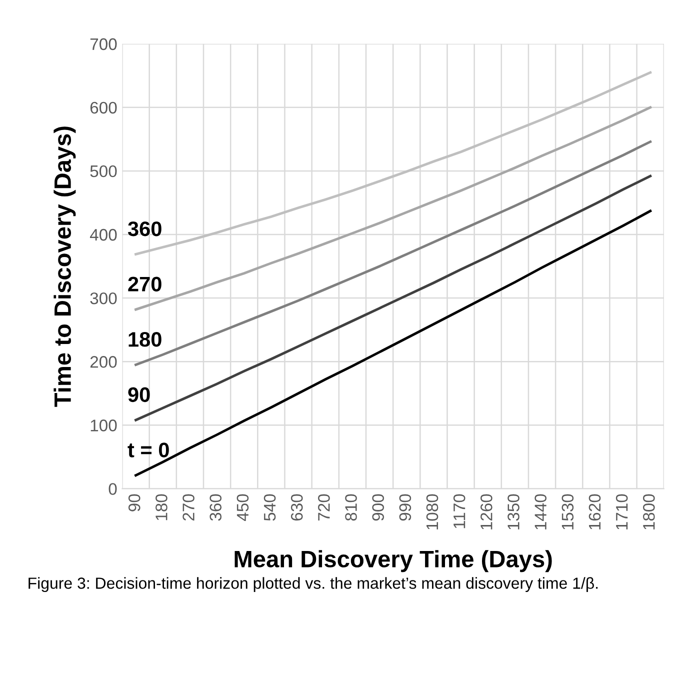 The width and height of the screenshot is (683, 675). I want to click on y-tick-label: 600, so click(103, 108).